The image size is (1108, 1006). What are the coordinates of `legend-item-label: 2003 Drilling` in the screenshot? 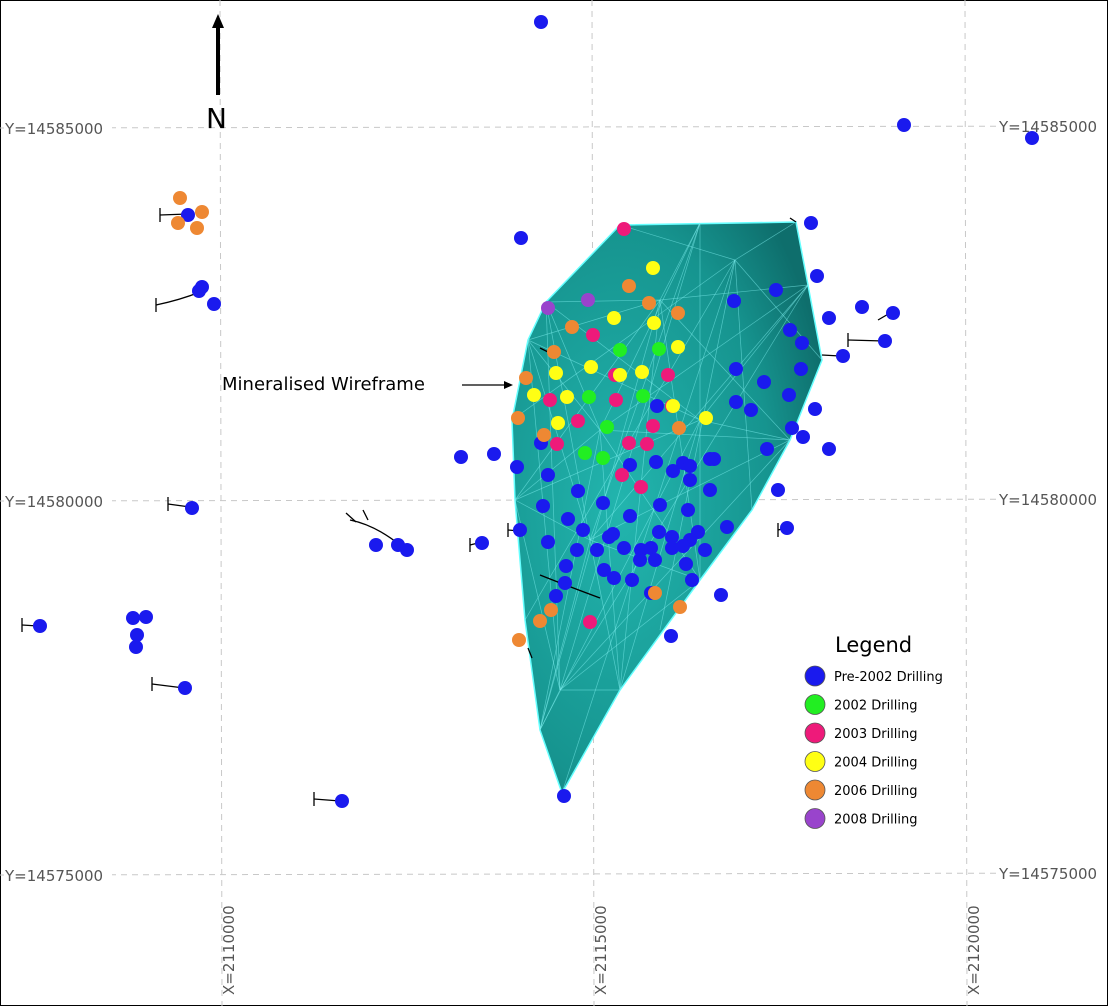 It's located at (876, 734).